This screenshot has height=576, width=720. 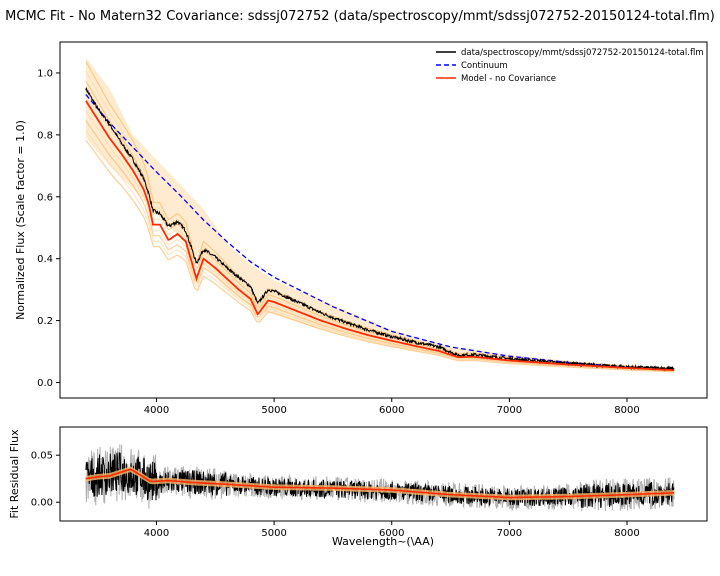 What do you see at coordinates (484, 66) in the screenshot?
I see `legend-label-continuum: Continuum` at bounding box center [484, 66].